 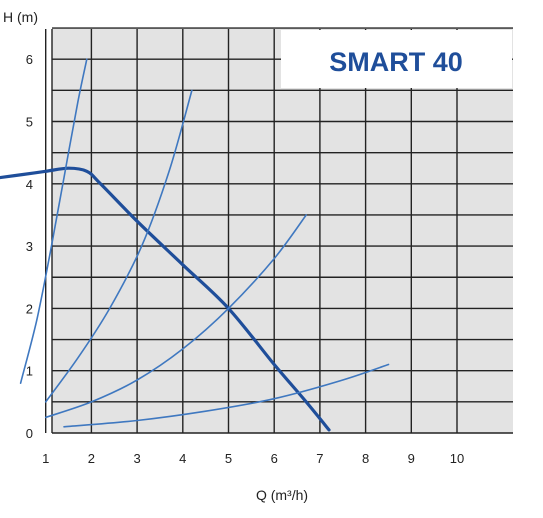 What do you see at coordinates (20, 17) in the screenshot?
I see `y-axis-label: H (m)` at bounding box center [20, 17].